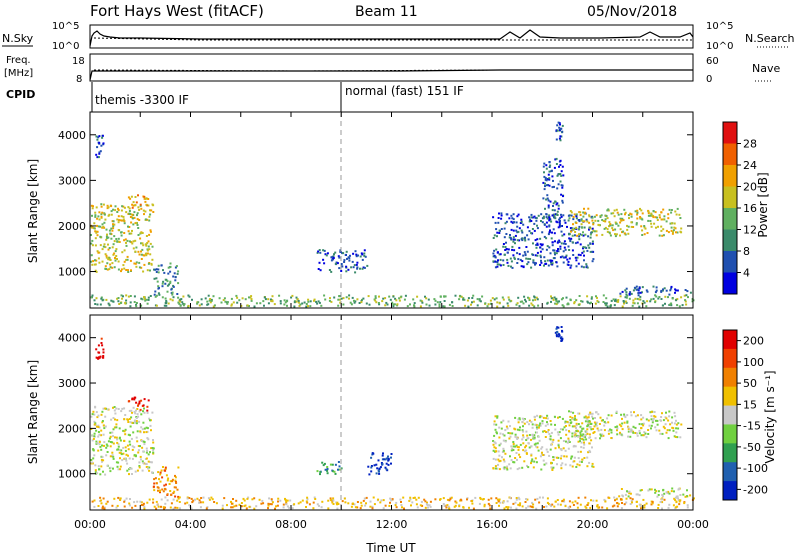  Describe the element at coordinates (730, 197) in the screenshot. I see `colorbar-segment` at that location.